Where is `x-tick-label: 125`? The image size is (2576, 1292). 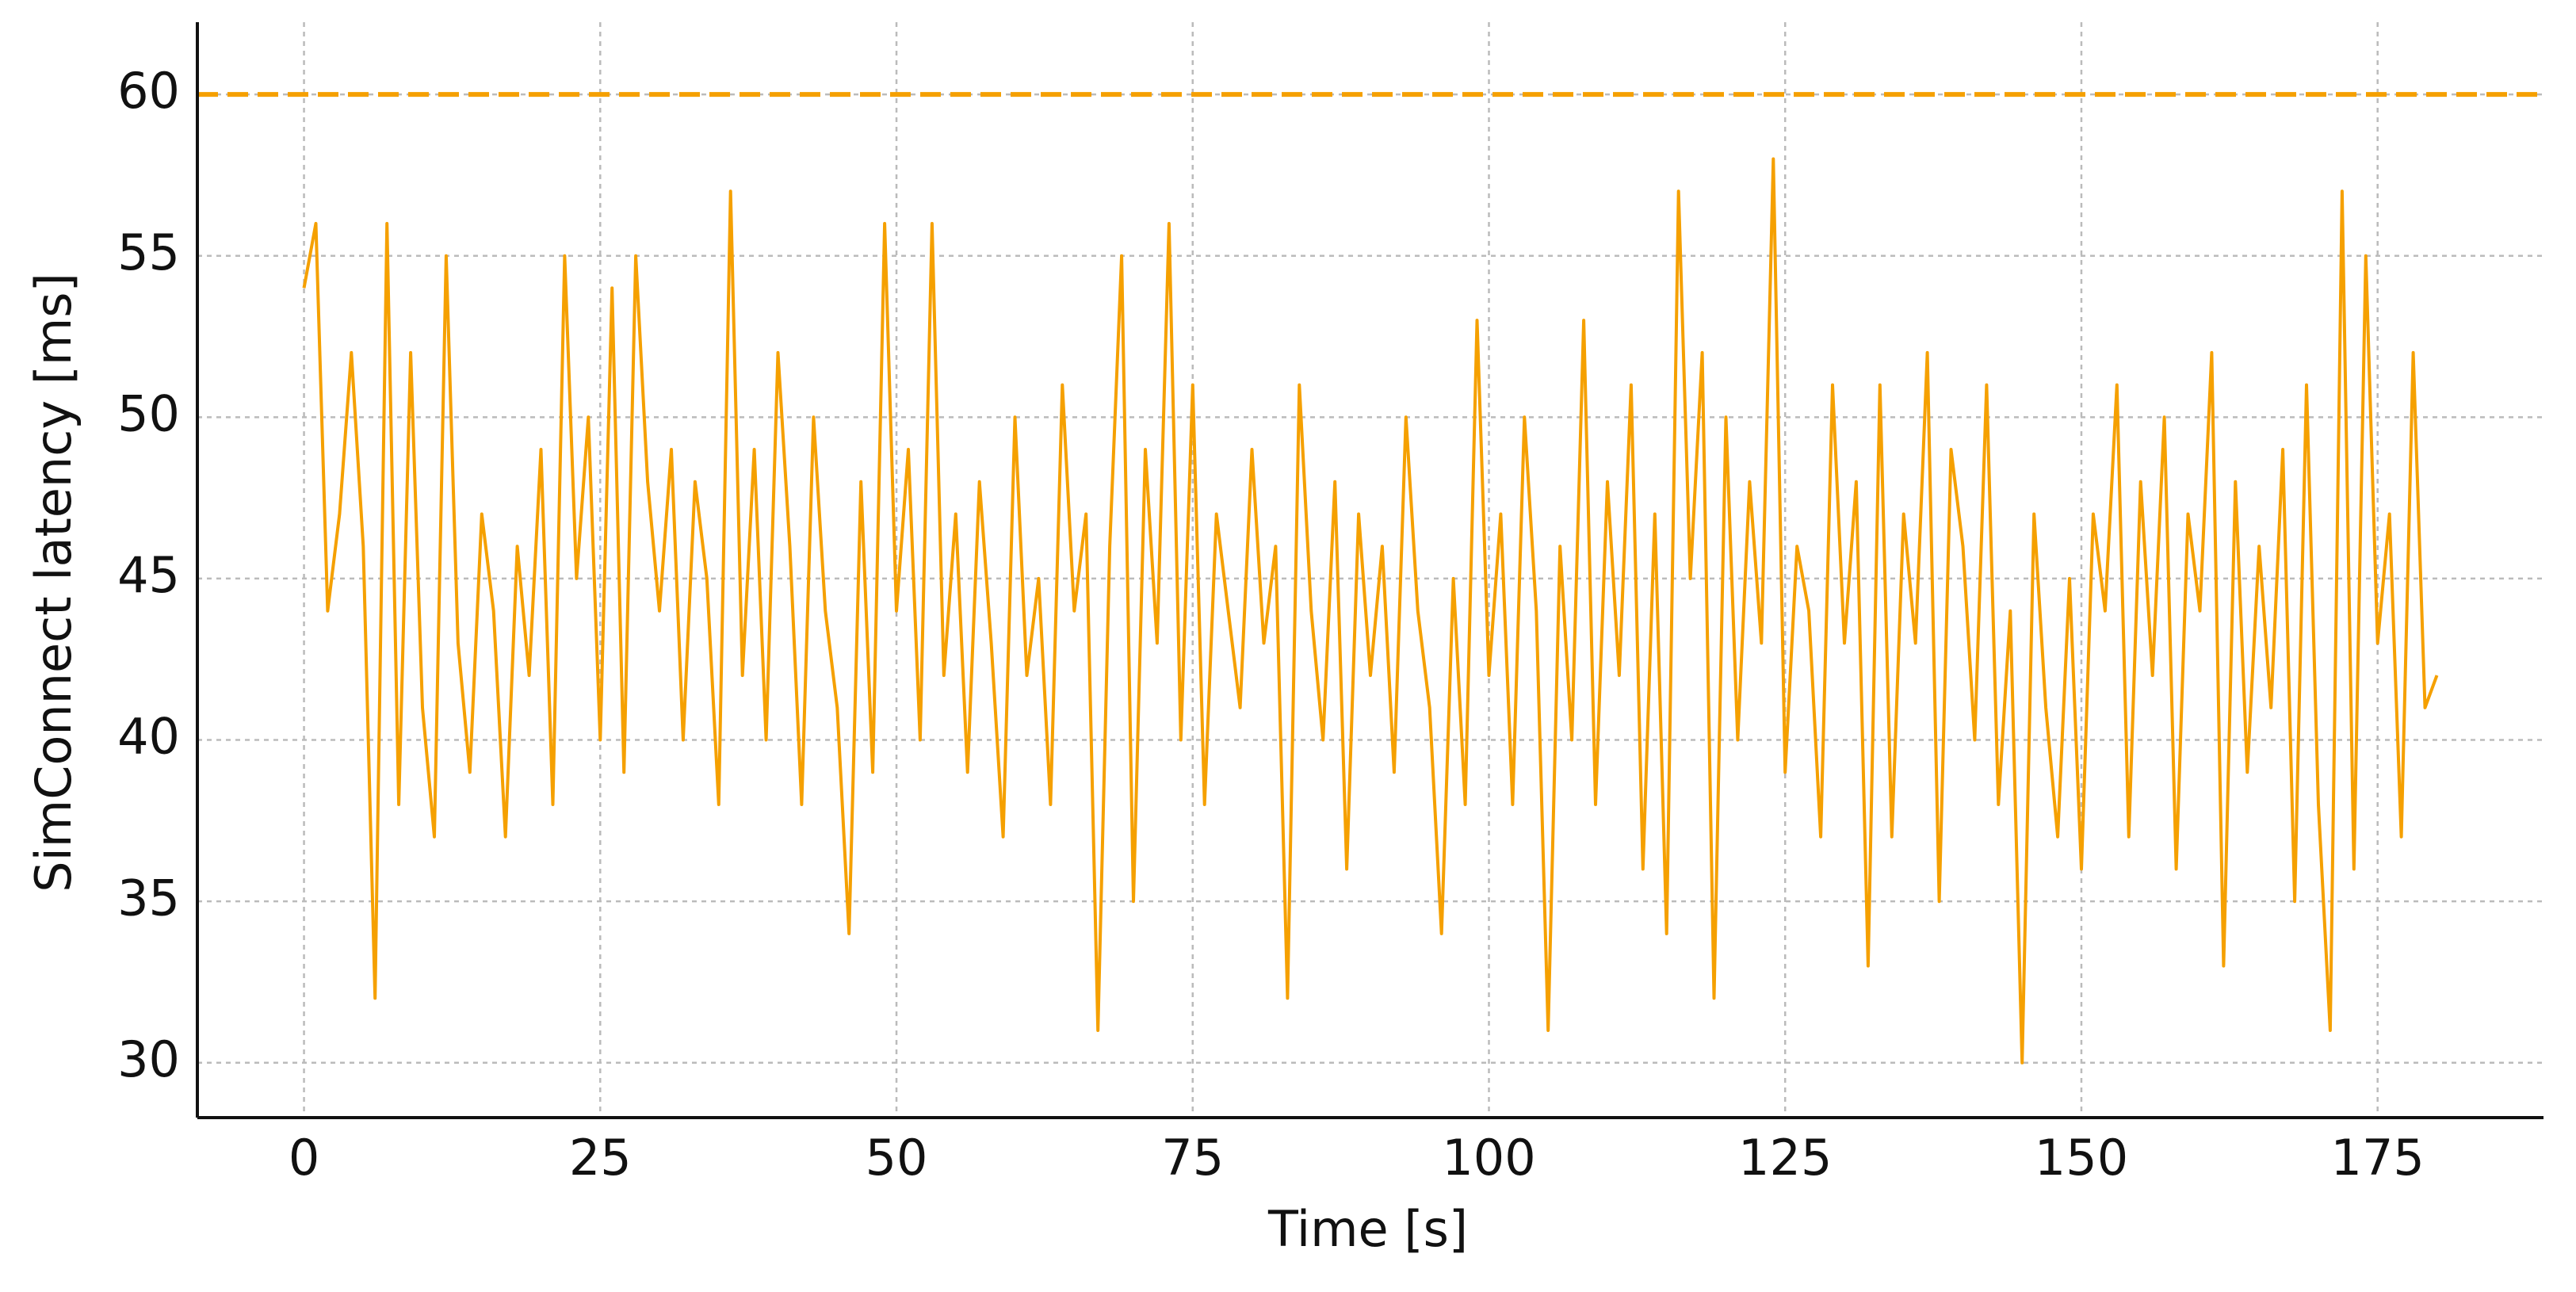 x-tick-label: 125 is located at coordinates (1785, 1158).